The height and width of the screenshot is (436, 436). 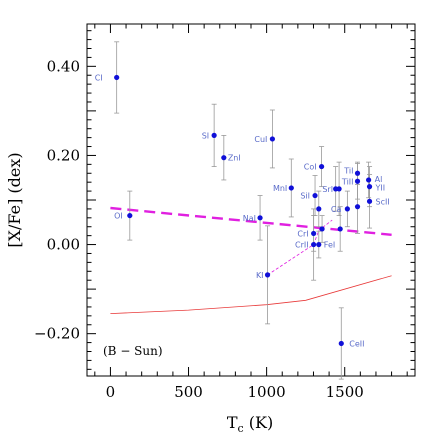 I want to click on point-label: TiII, so click(x=347, y=181).